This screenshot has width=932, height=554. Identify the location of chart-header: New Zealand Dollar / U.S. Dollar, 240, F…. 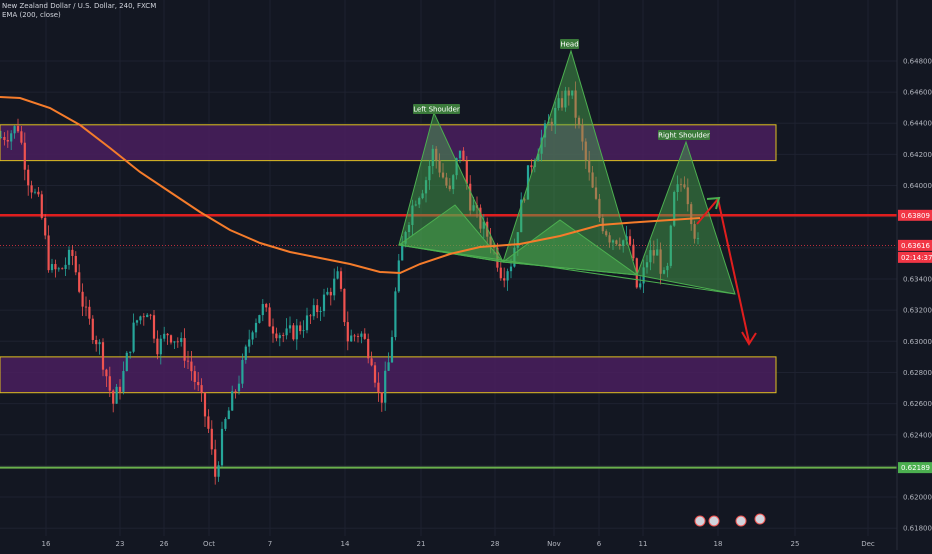
(79, 11).